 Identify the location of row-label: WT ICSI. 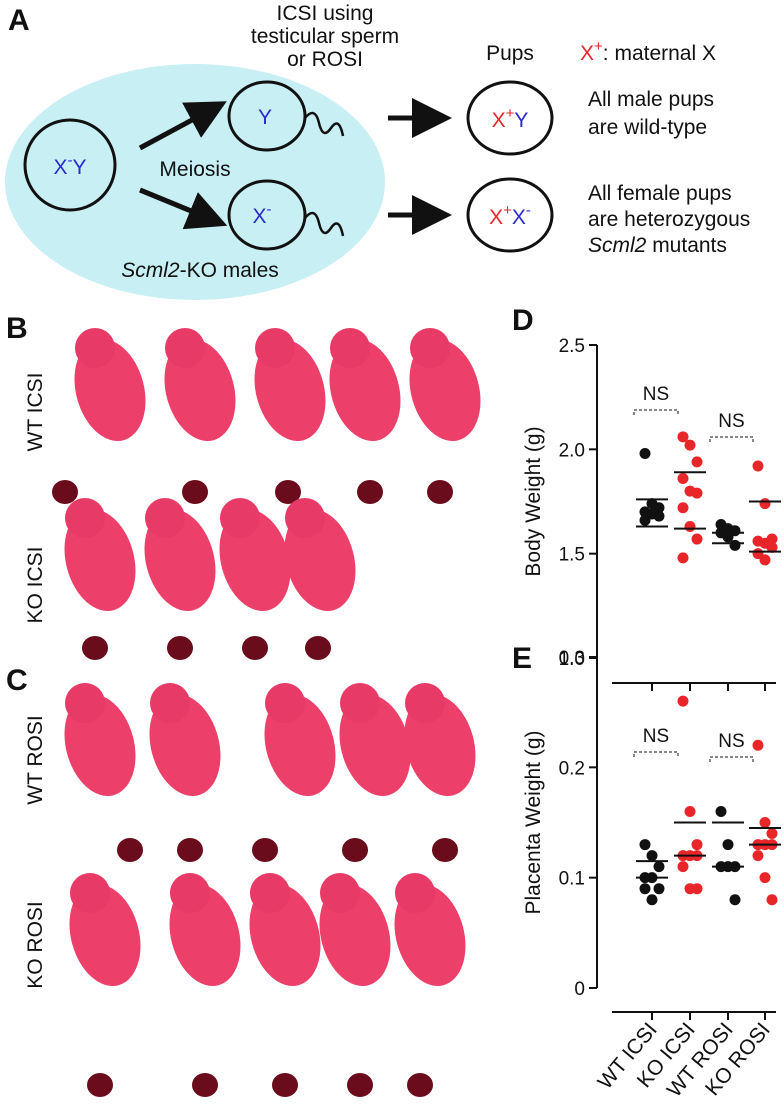
(35, 412).